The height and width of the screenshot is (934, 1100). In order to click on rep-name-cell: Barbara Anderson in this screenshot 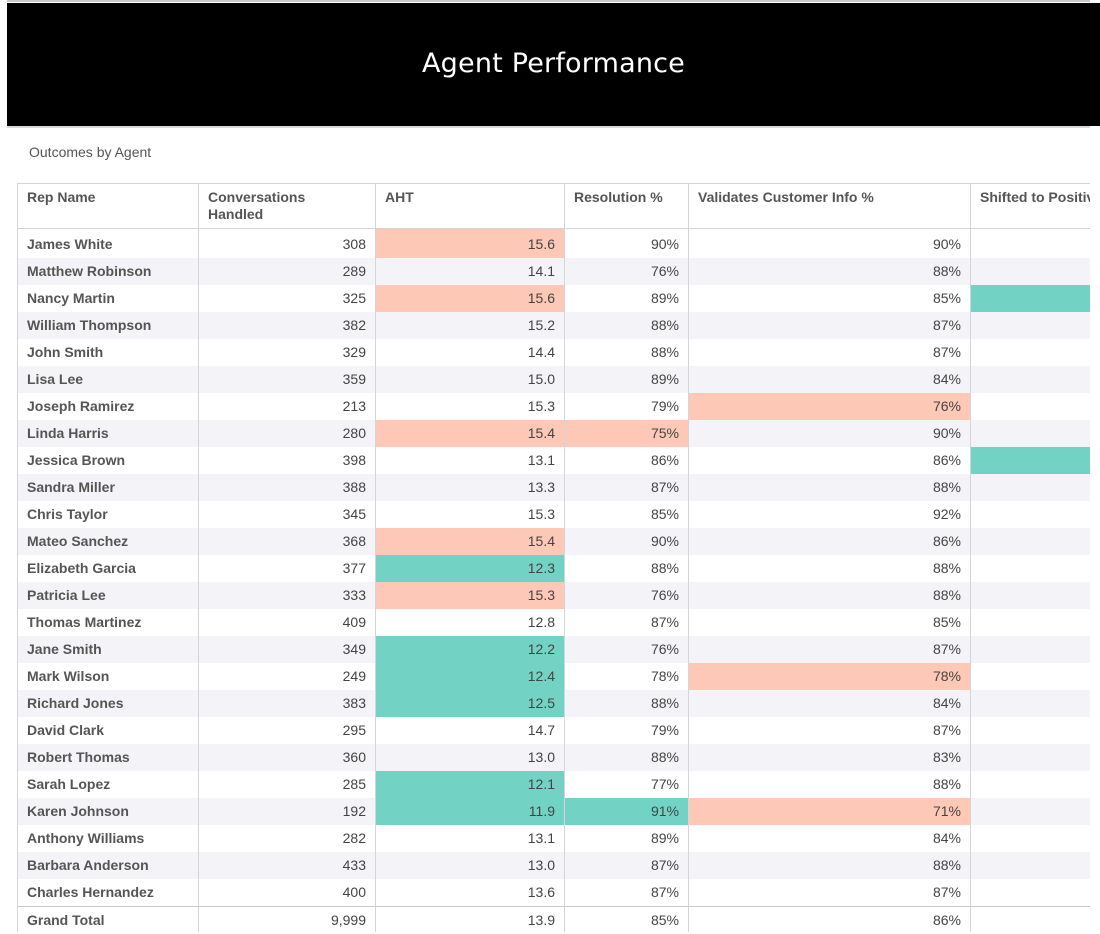, I will do `click(108, 865)`.